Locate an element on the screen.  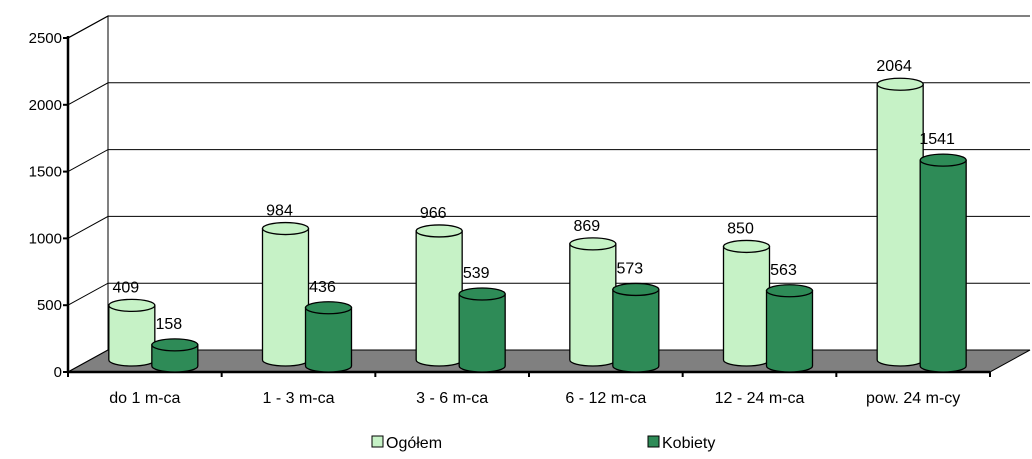
legend-label: Ogółem is located at coordinates (414, 443).